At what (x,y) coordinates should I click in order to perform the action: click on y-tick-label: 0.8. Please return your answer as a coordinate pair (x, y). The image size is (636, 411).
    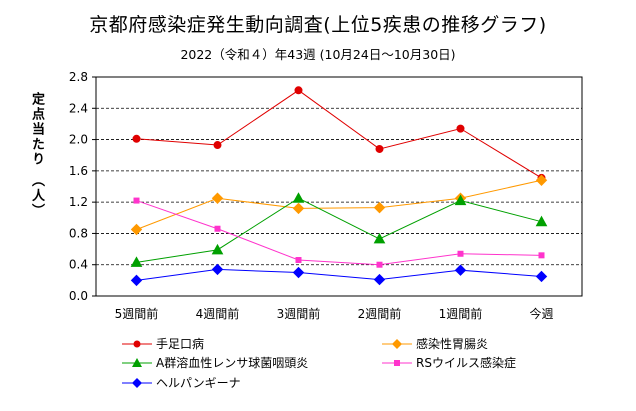
    Looking at the image, I should click on (78, 233).